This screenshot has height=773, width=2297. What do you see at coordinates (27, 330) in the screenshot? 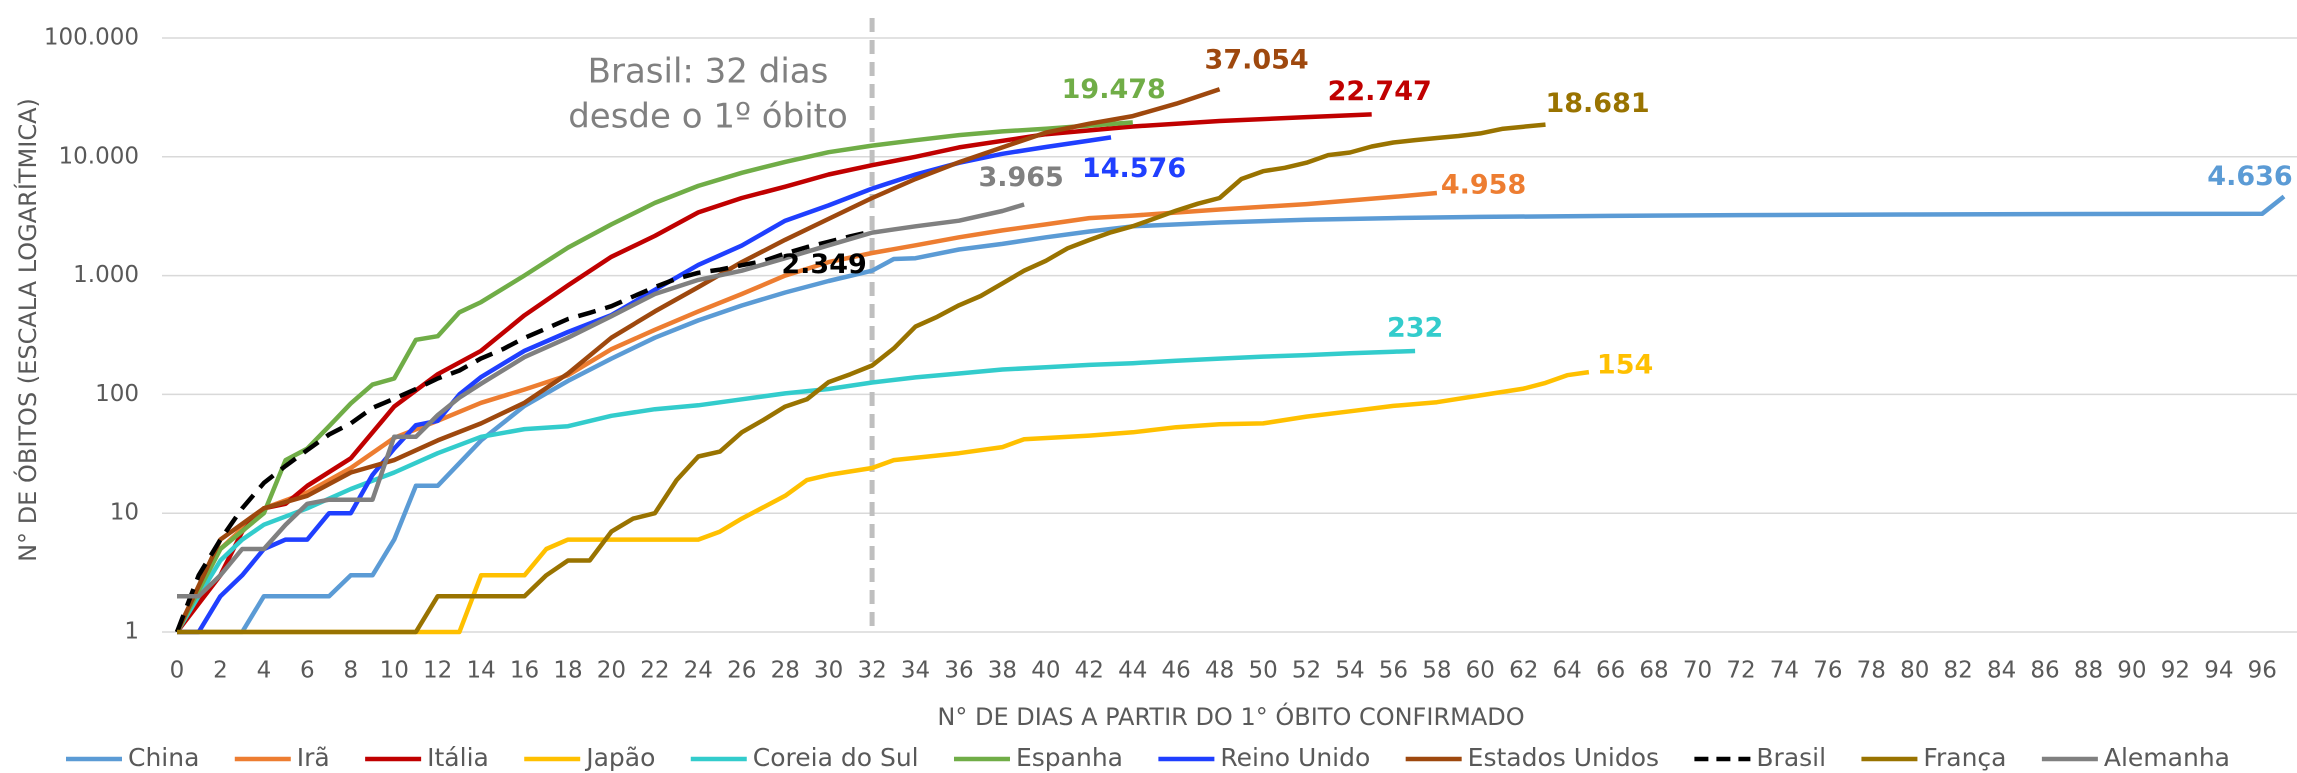
I see `y-axis-title: N° DE ÓBITOS (ESCALA LOGARÍTMICA)` at bounding box center [27, 330].